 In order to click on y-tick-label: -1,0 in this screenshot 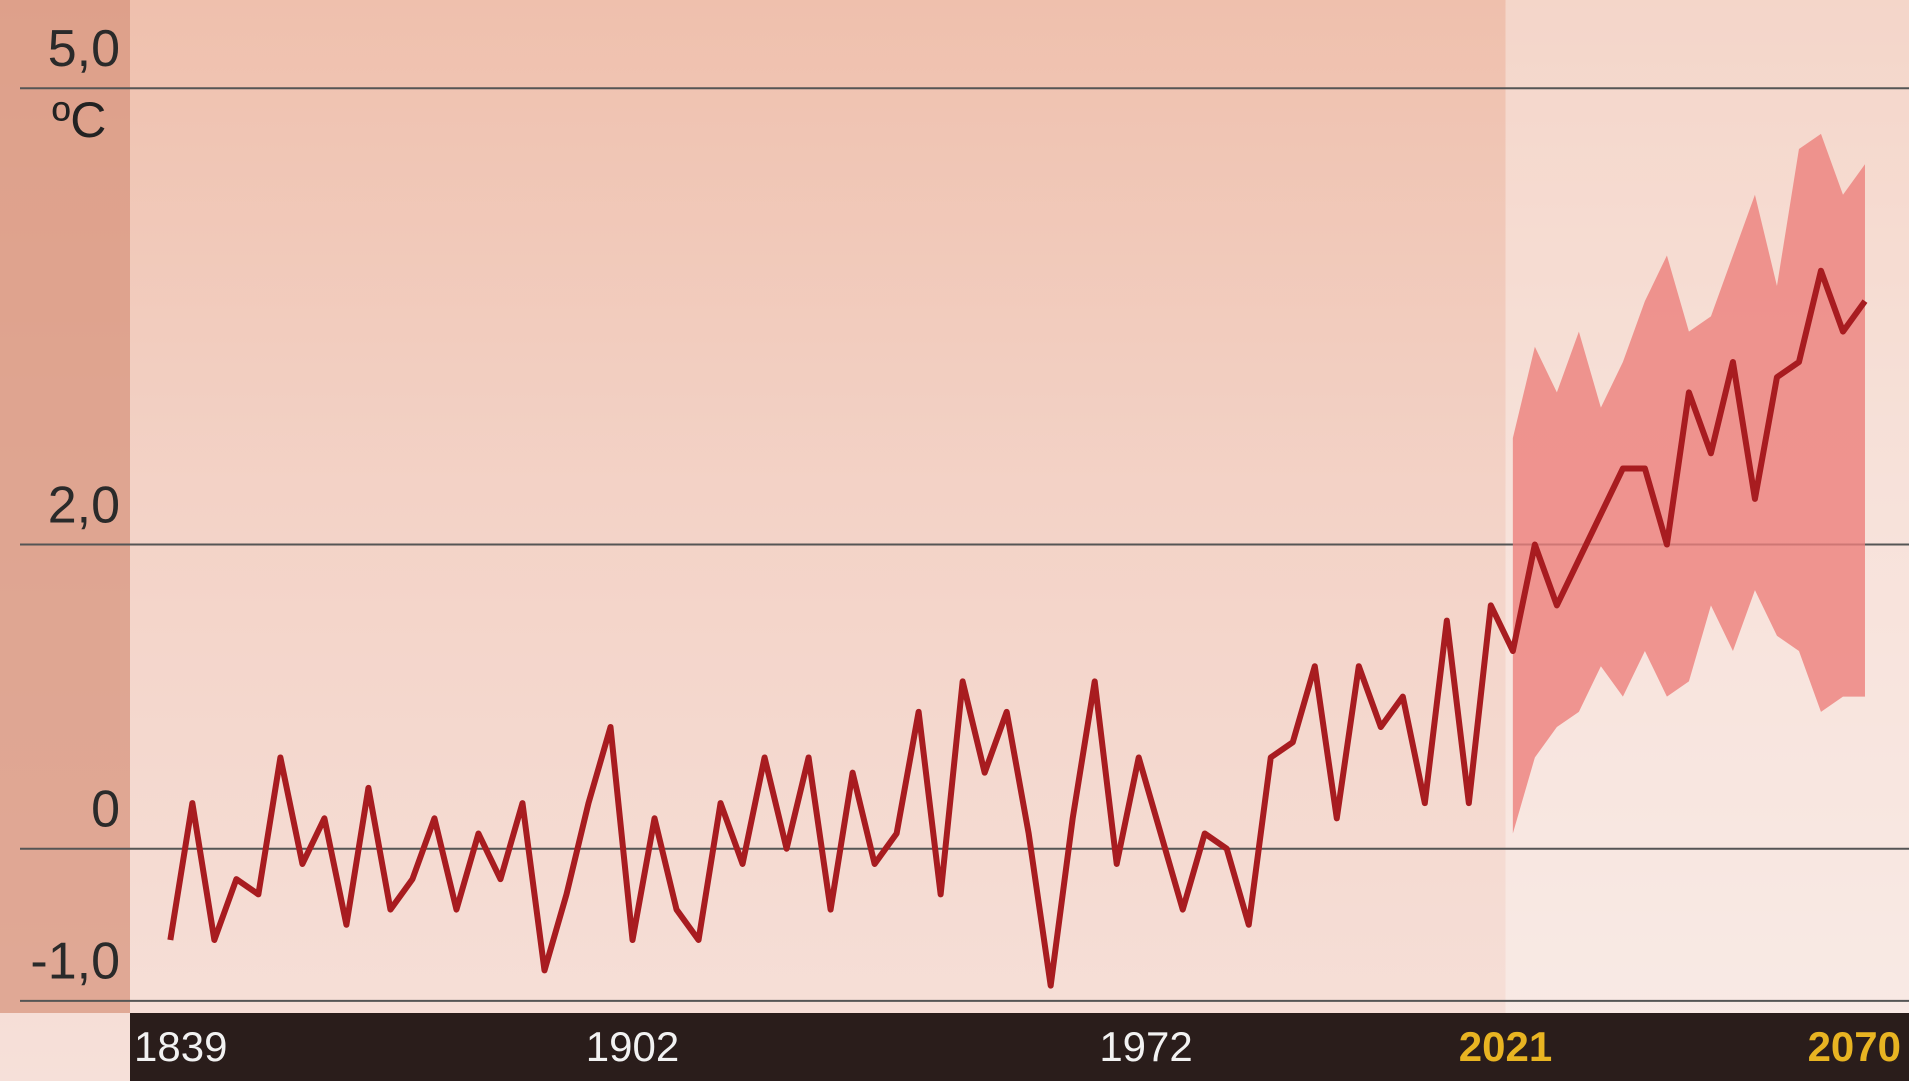, I will do `click(75, 962)`.